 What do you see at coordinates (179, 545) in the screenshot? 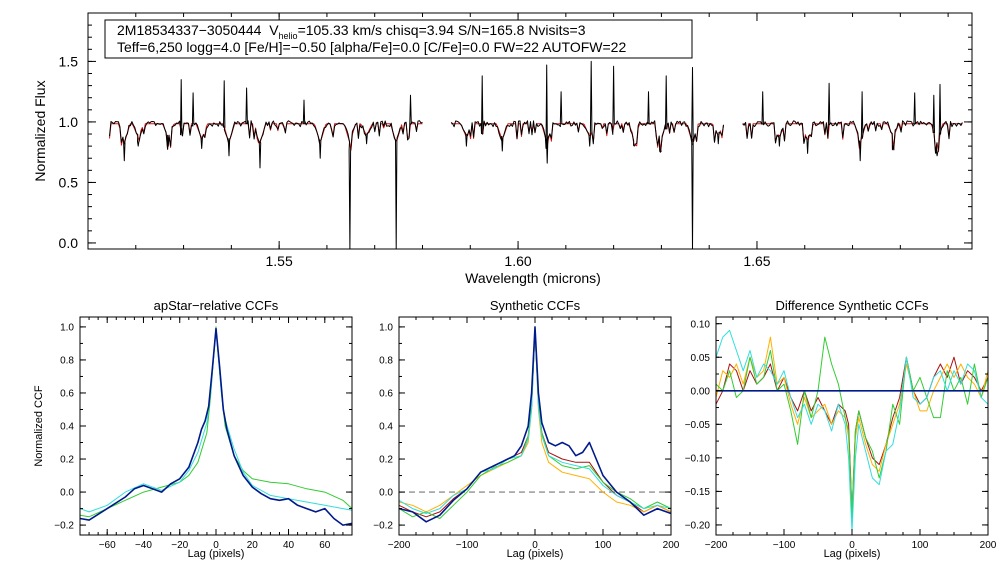
I see `x-tick-label: −20` at bounding box center [179, 545].